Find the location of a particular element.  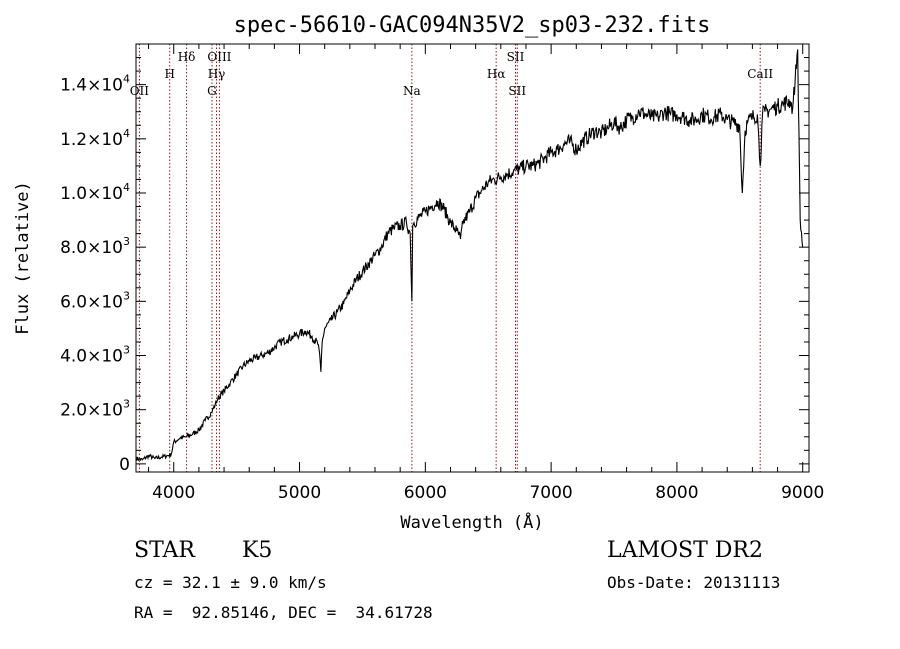

object-type: STAR is located at coordinates (164, 550).